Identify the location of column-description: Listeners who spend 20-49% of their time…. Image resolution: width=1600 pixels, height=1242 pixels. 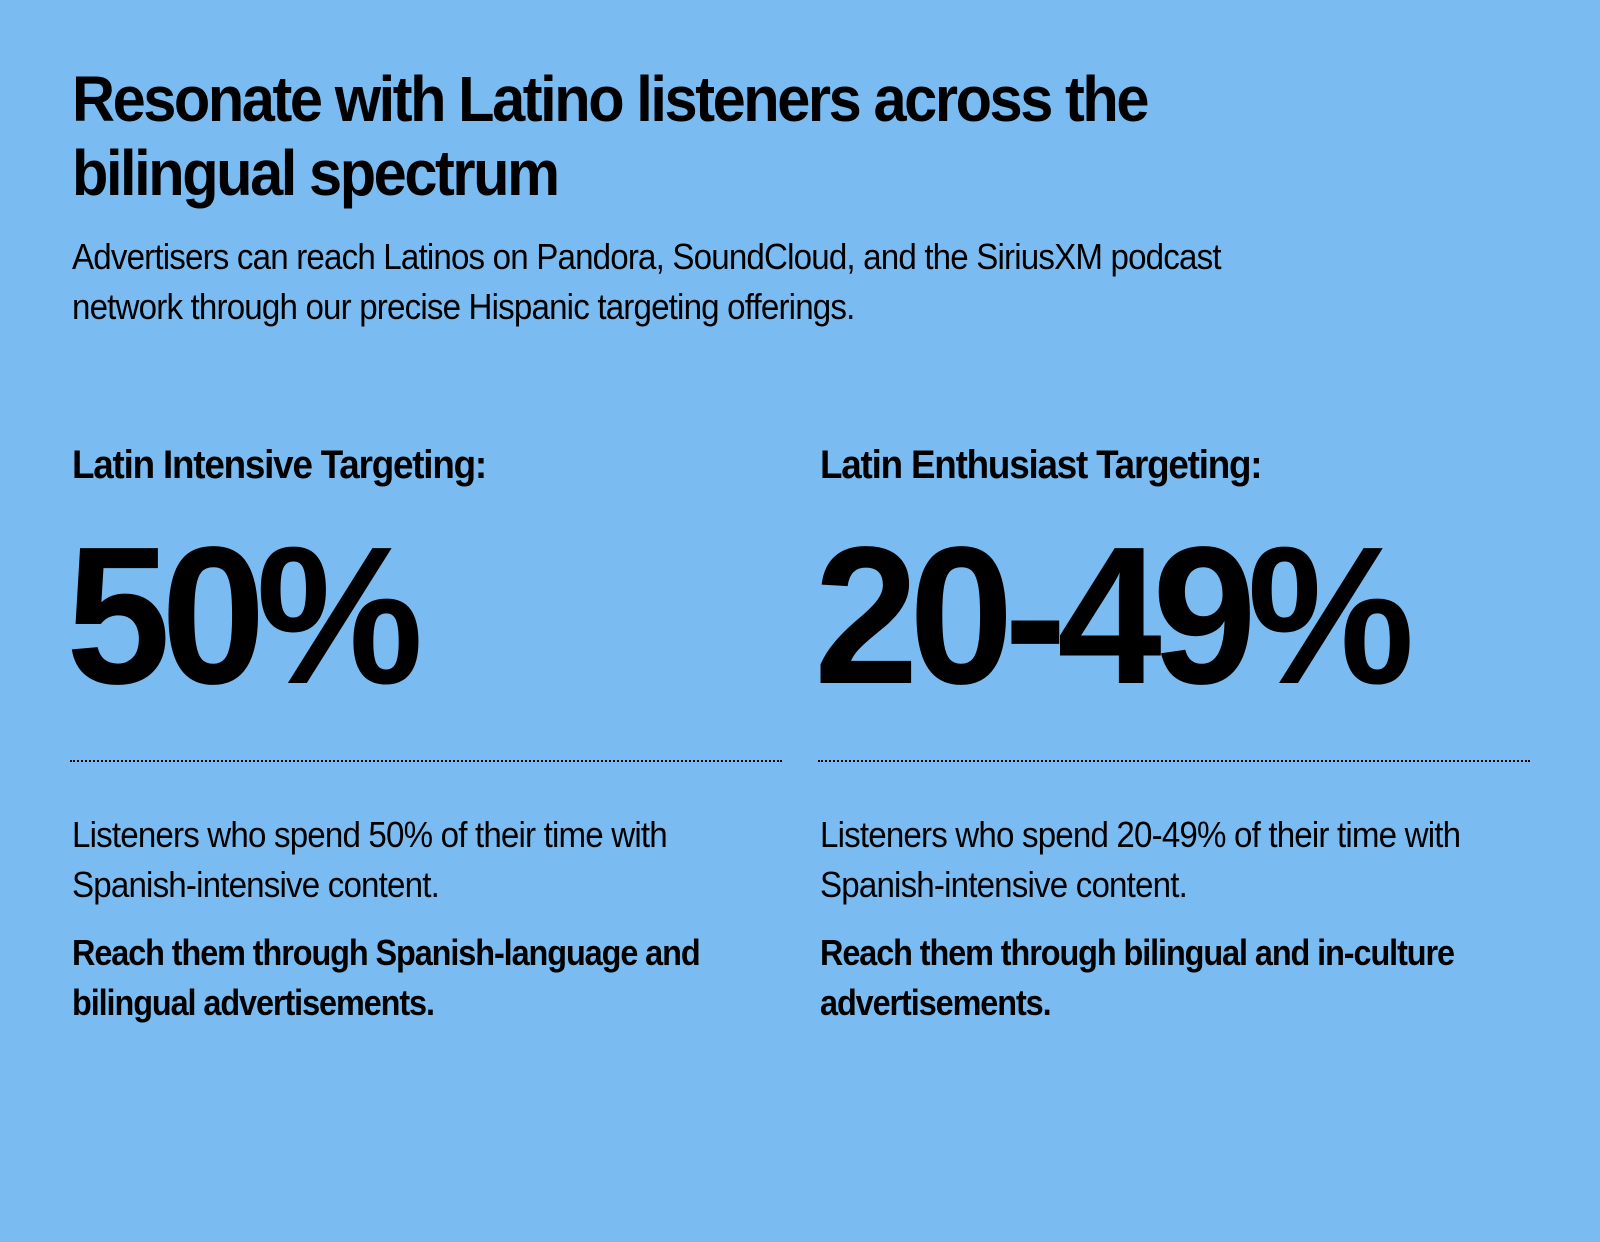
(1140, 859).